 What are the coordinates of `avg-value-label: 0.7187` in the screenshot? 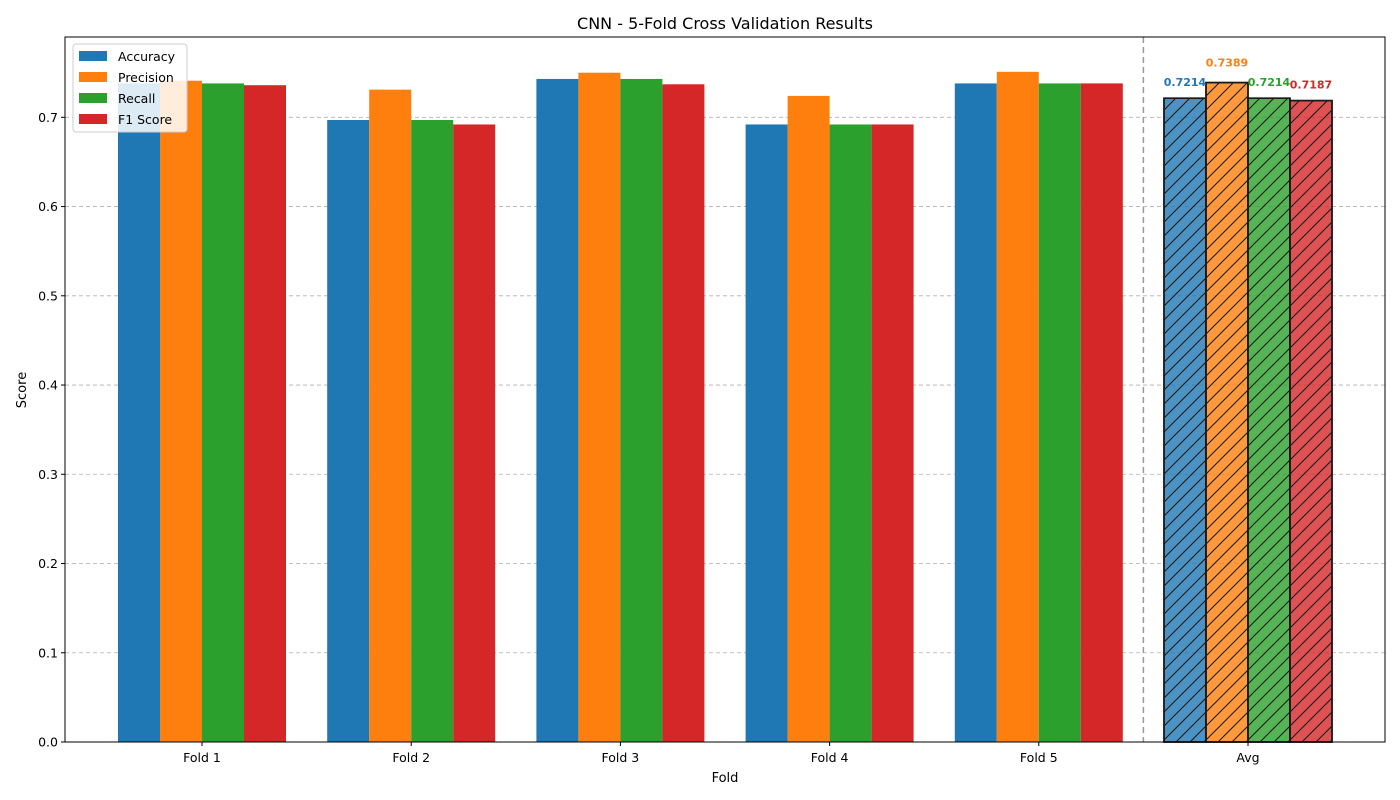 It's located at (1311, 85).